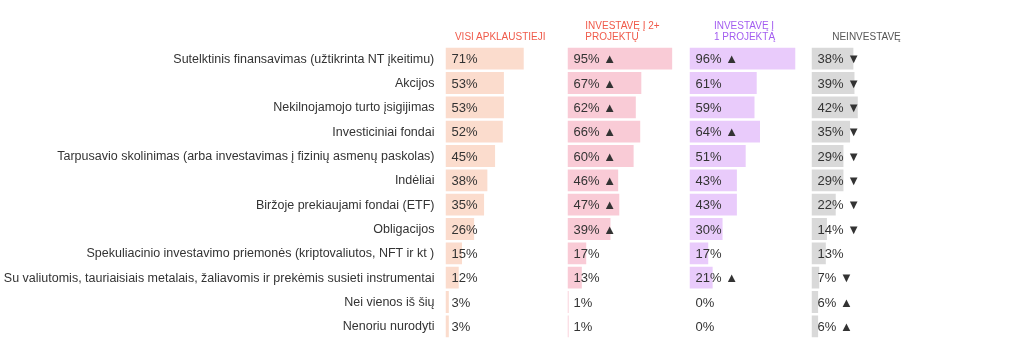 The image size is (1010, 339). Describe the element at coordinates (594, 229) in the screenshot. I see `data-label: 39% ▲` at that location.